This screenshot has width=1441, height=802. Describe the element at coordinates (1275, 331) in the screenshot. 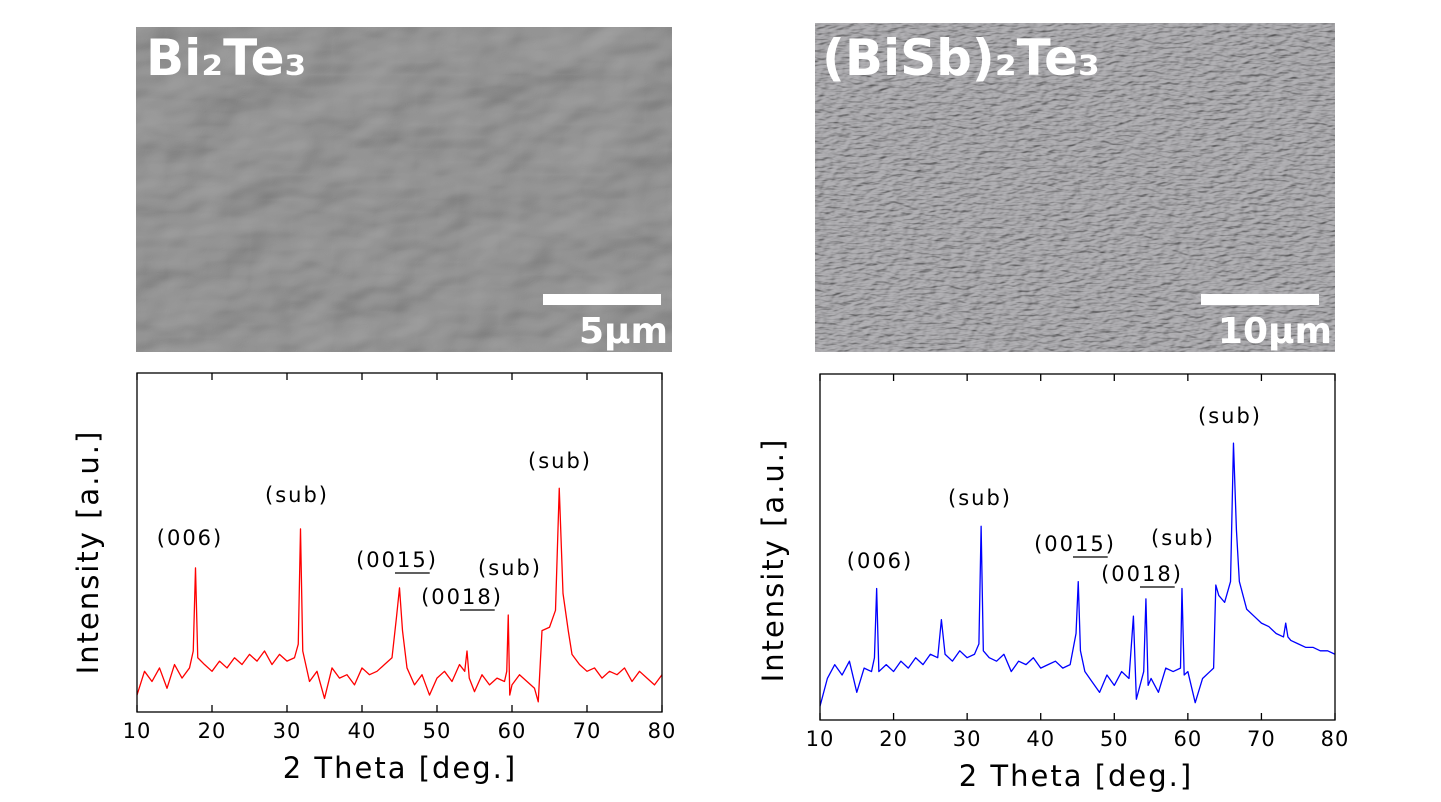

I see `scale-bar-label: 10μm` at that location.